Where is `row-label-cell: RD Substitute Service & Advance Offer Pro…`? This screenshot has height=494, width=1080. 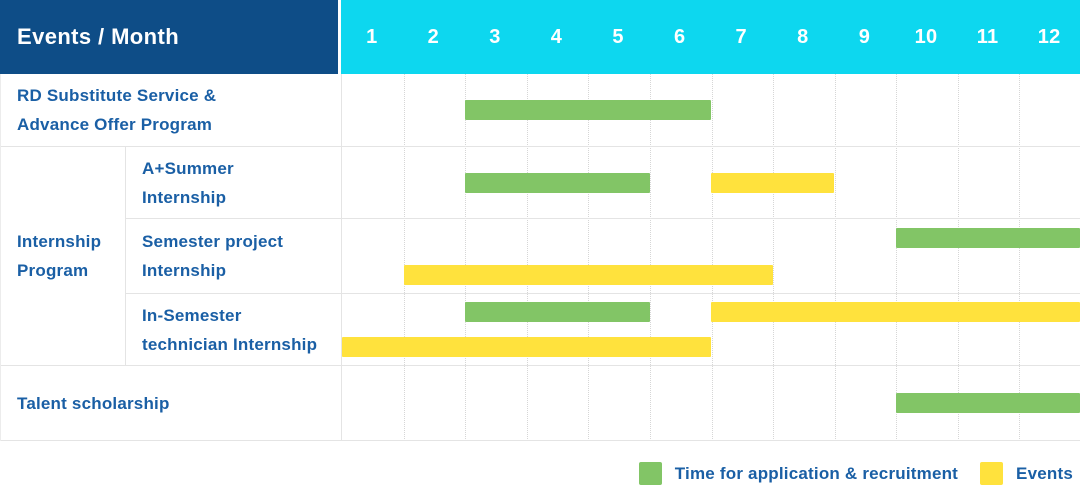
row-label-cell: RD Substitute Service & Advance Offer Pro… is located at coordinates (171, 110).